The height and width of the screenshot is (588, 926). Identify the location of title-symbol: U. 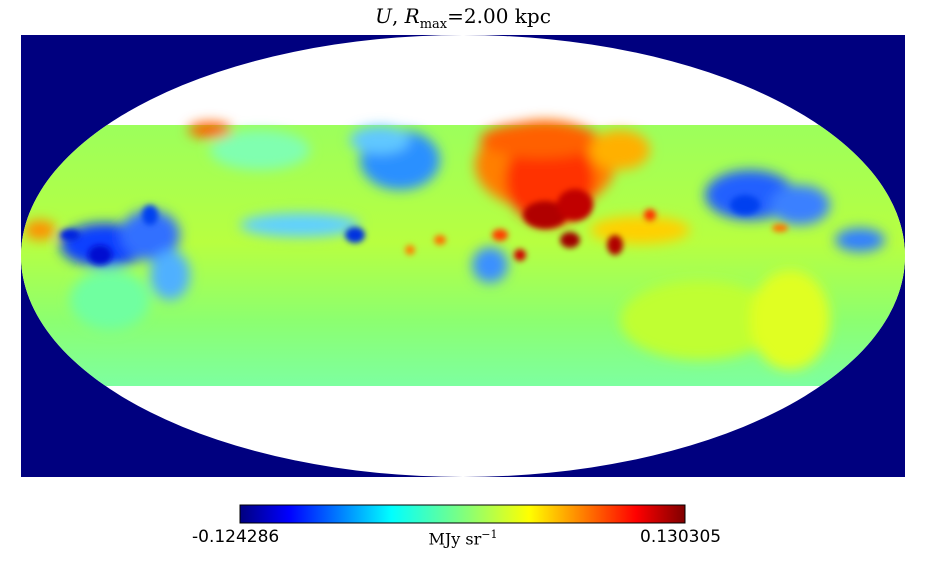
(383, 16).